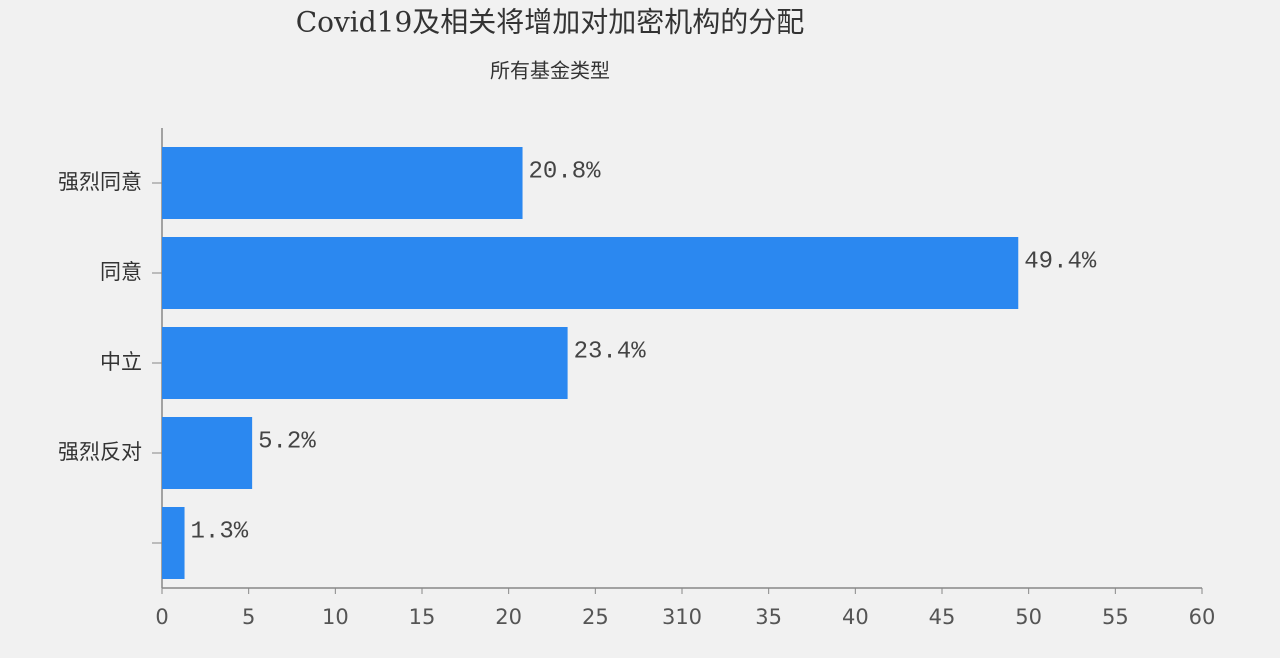 The height and width of the screenshot is (658, 1280). I want to click on y-tick-label: 同意, so click(121, 272).